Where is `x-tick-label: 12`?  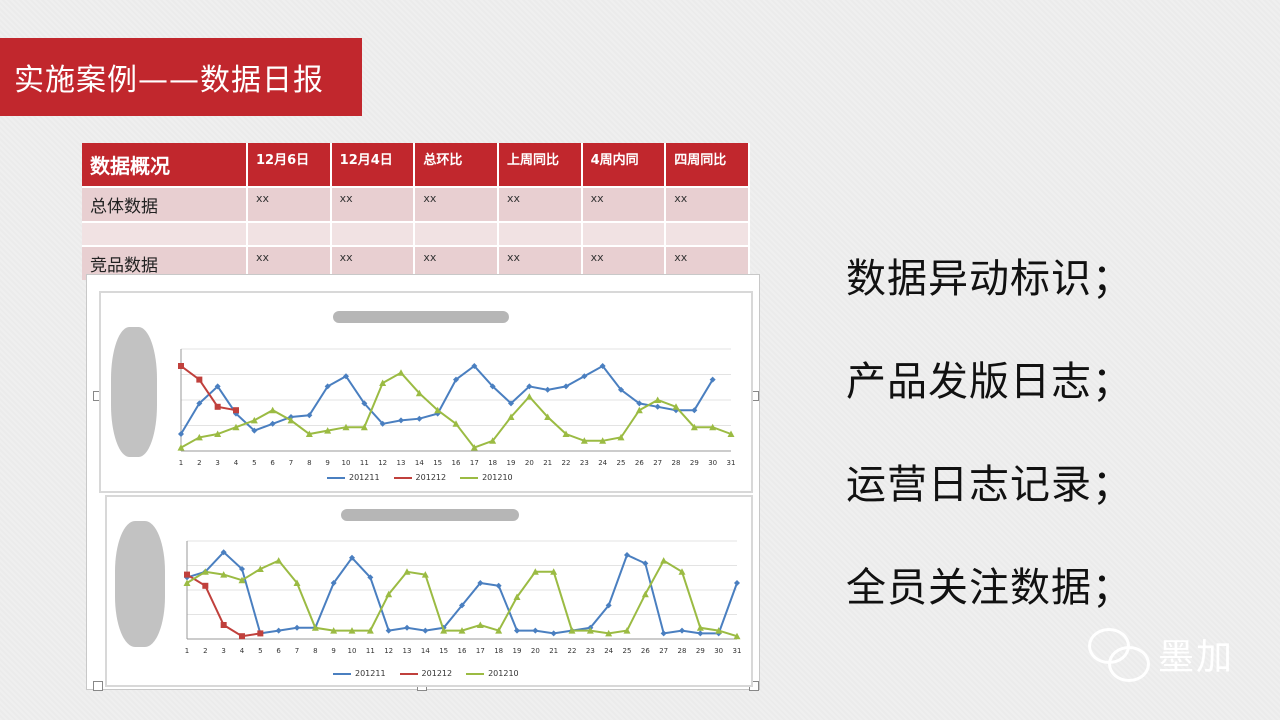
x-tick-label: 12 is located at coordinates (388, 651).